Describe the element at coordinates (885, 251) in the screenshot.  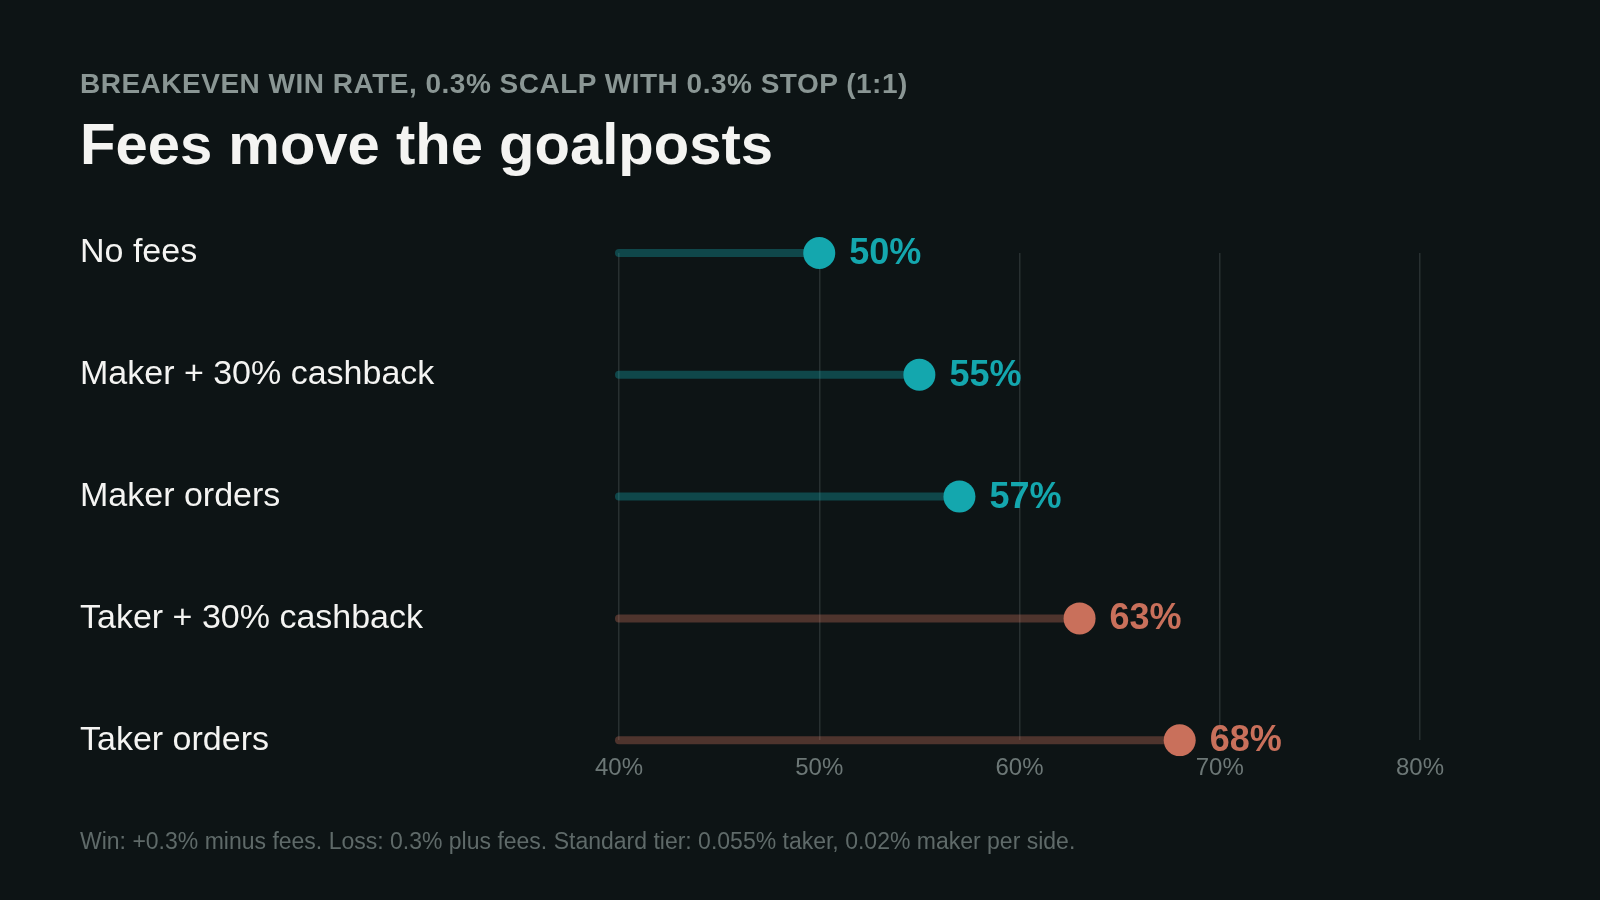
I see `data-label: 50%` at that location.